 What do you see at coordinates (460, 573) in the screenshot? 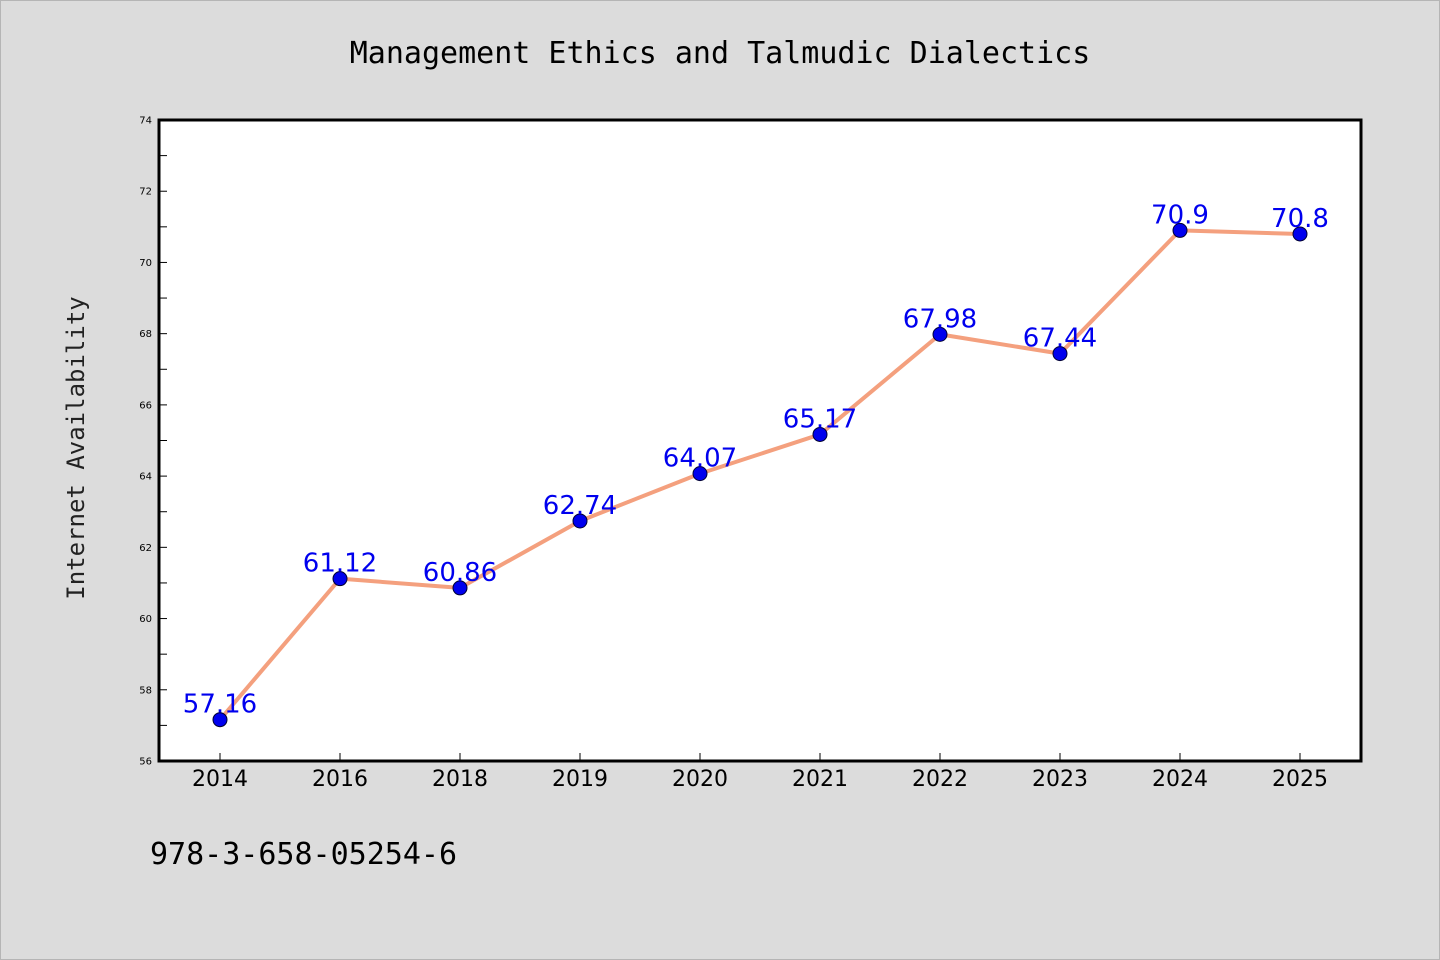
I see `data-label: 60.86` at bounding box center [460, 573].